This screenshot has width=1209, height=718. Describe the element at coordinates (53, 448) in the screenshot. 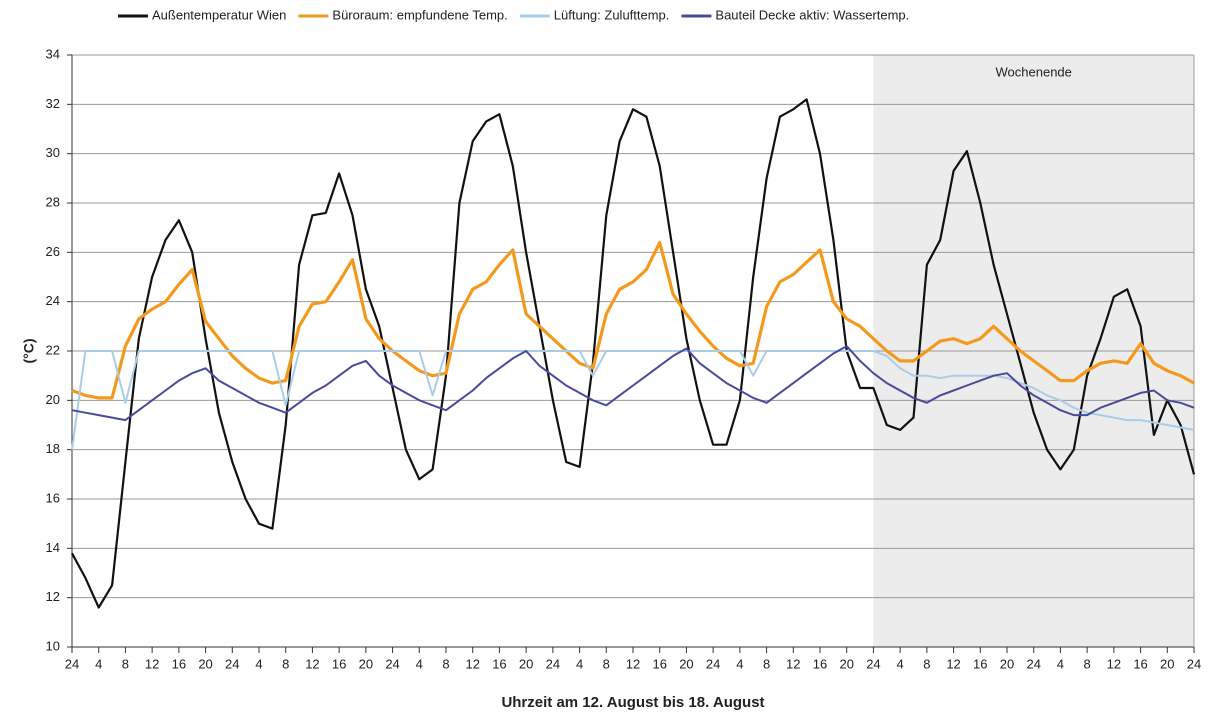

I see `y-tick-label: 18` at that location.